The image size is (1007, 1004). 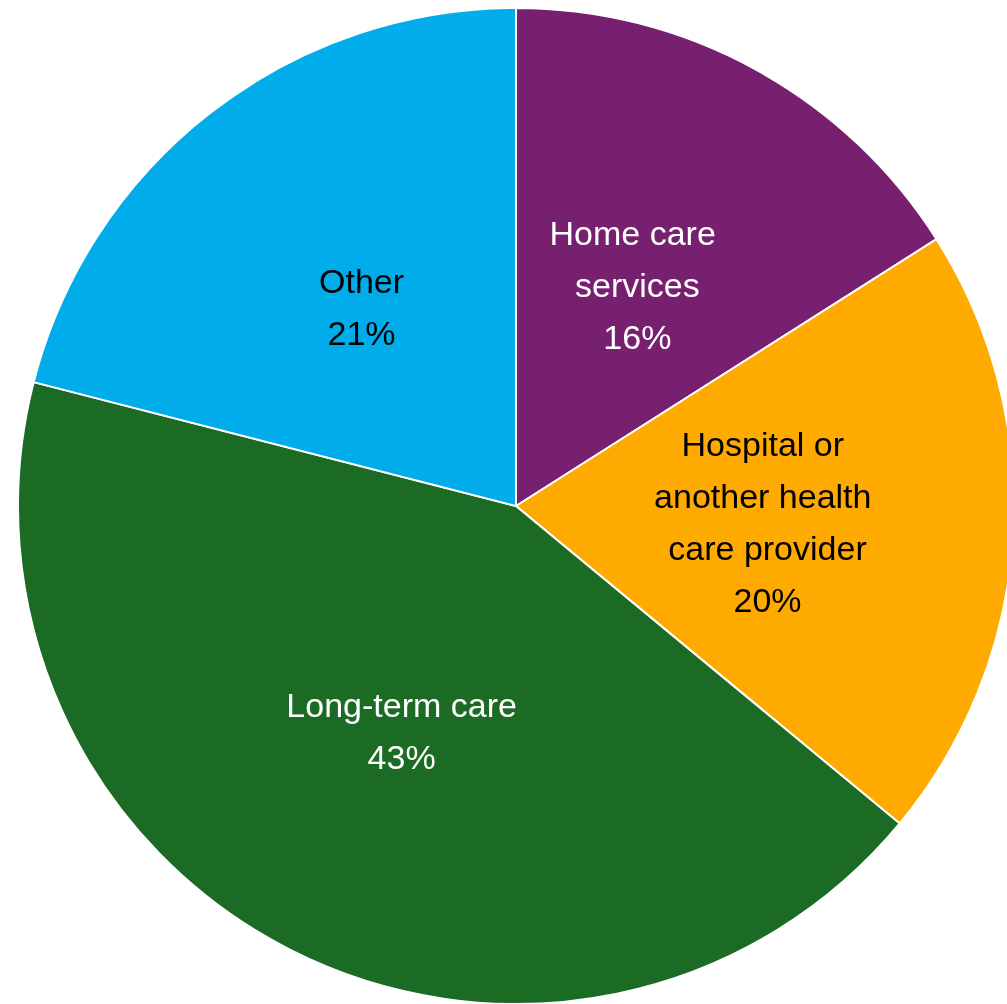 What do you see at coordinates (767, 599) in the screenshot?
I see `data-label: 20%` at bounding box center [767, 599].